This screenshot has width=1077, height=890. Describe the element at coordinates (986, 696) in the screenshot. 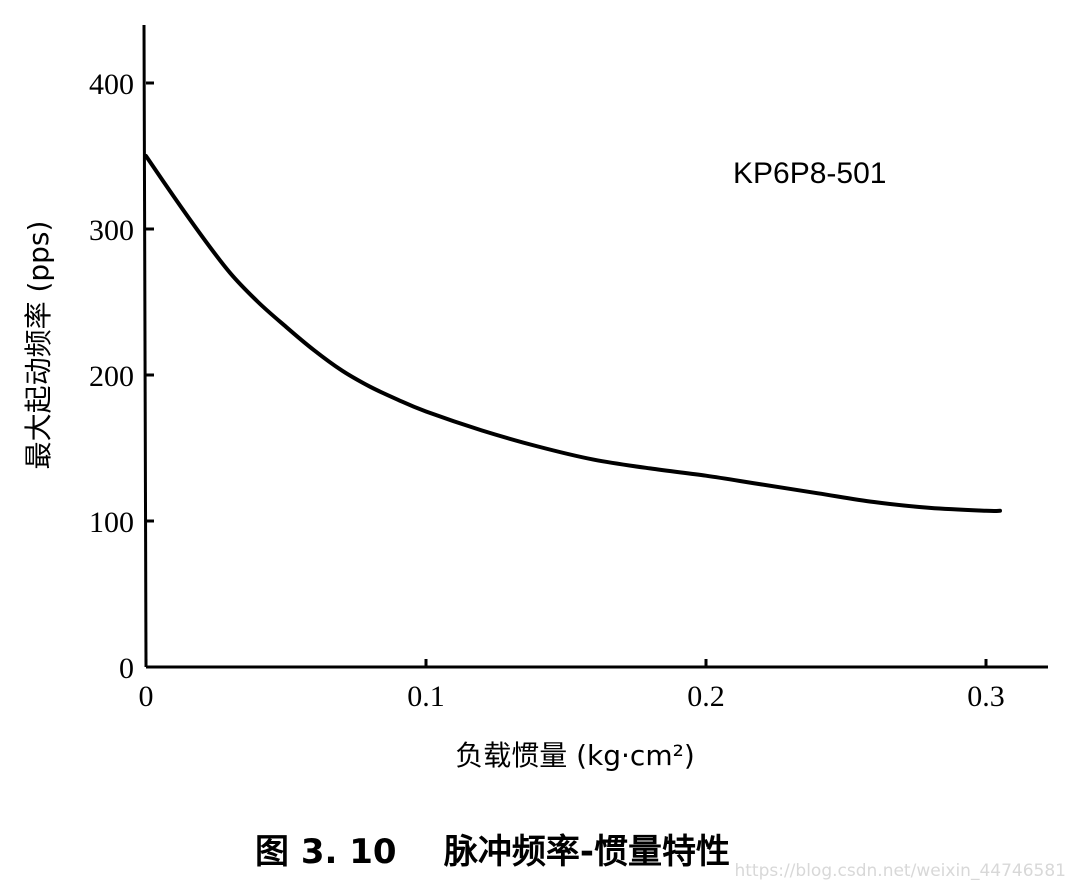

I see `x-tick-label: 0.3` at that location.